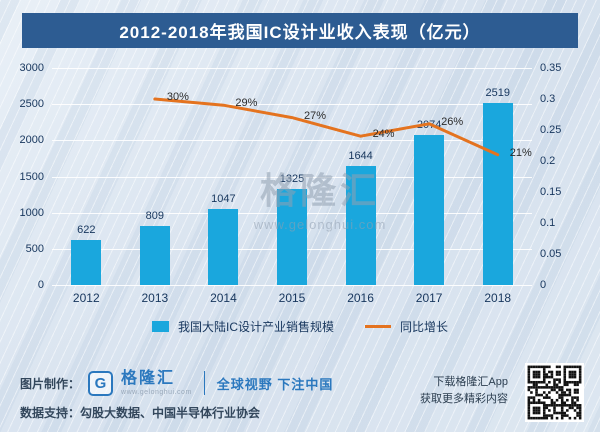  I want to click on qr-code-icon, so click(554, 392).